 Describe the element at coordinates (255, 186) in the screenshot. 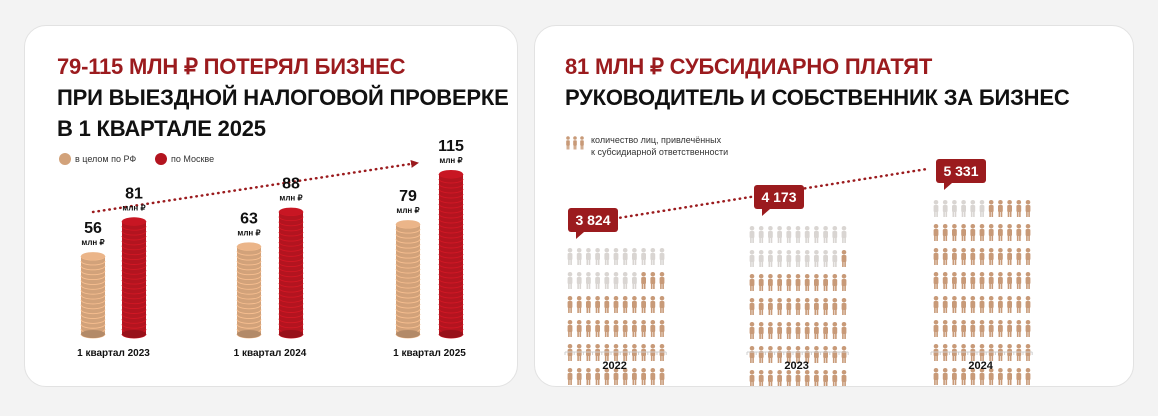

I see `trend-arrow` at that location.